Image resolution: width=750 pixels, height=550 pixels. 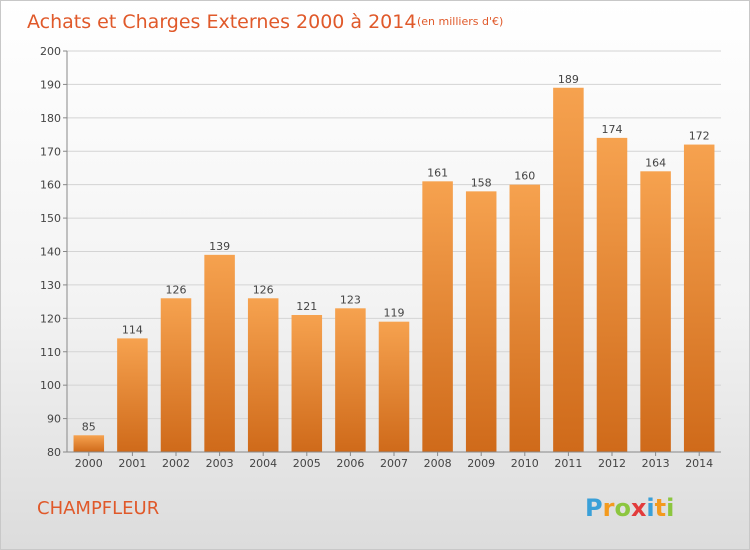 What do you see at coordinates (89, 463) in the screenshot?
I see `x-tick-label: 2000` at bounding box center [89, 463].